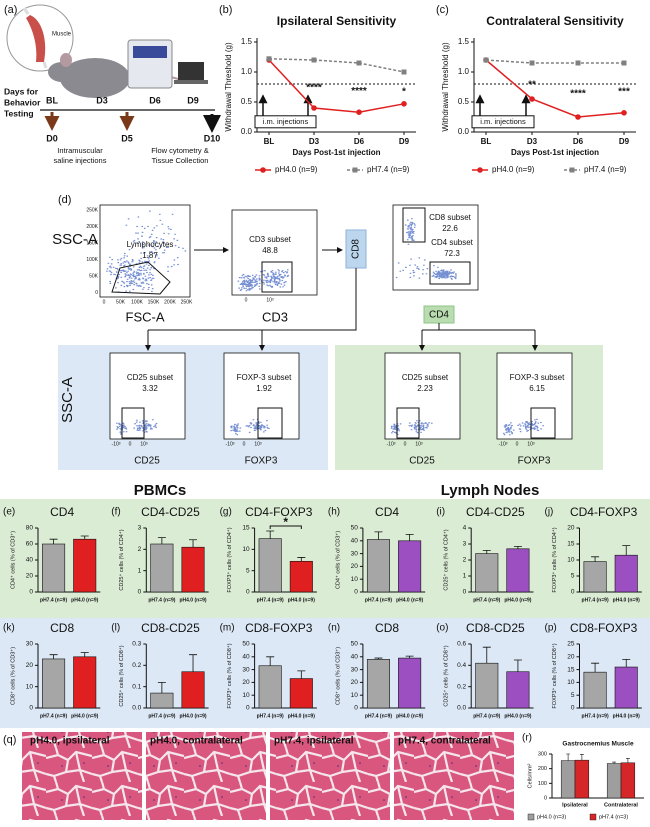  What do you see at coordinates (140, 570) in the screenshot?
I see `y-tick-label: 1` at bounding box center [140, 570].